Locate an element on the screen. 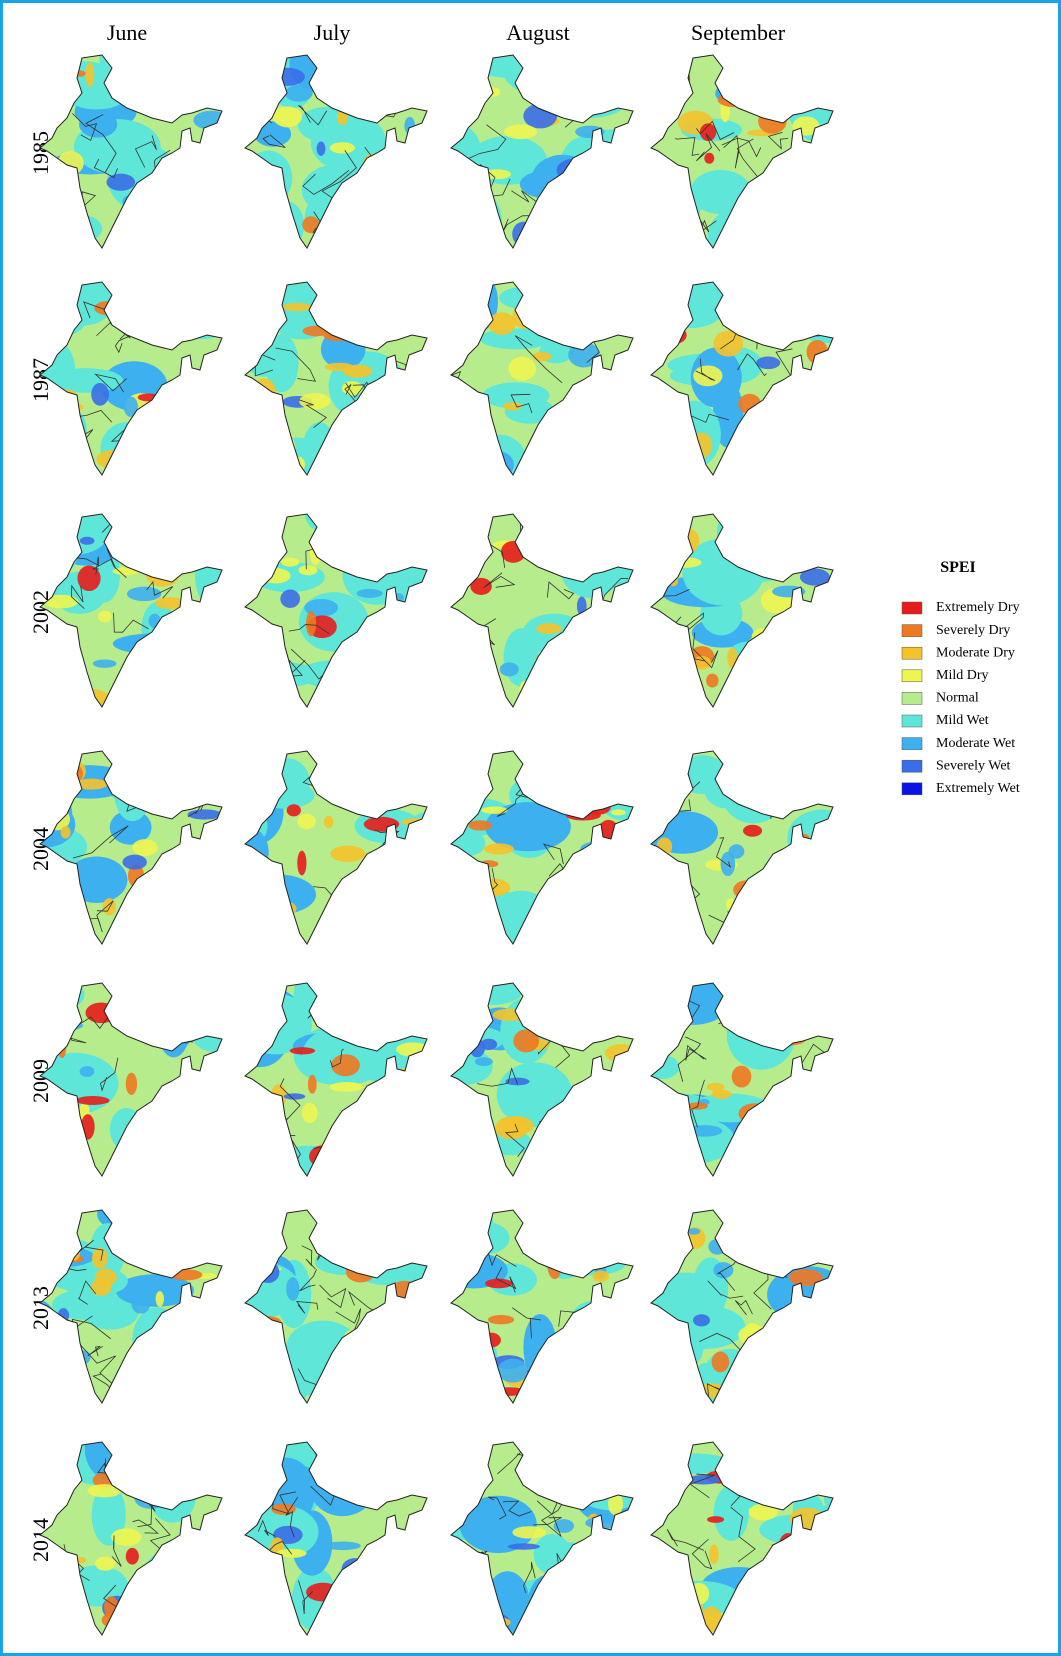  legend-label: Moderate Dry is located at coordinates (975, 652).